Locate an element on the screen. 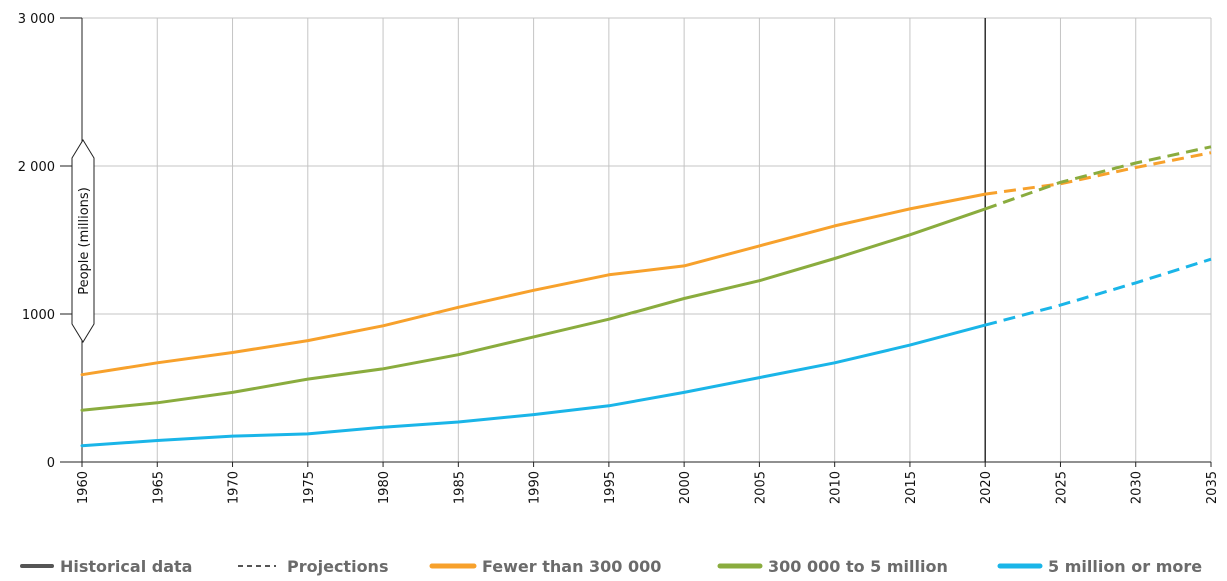 This screenshot has width=1227, height=581. x-tick-label: 1990 is located at coordinates (535, 487).